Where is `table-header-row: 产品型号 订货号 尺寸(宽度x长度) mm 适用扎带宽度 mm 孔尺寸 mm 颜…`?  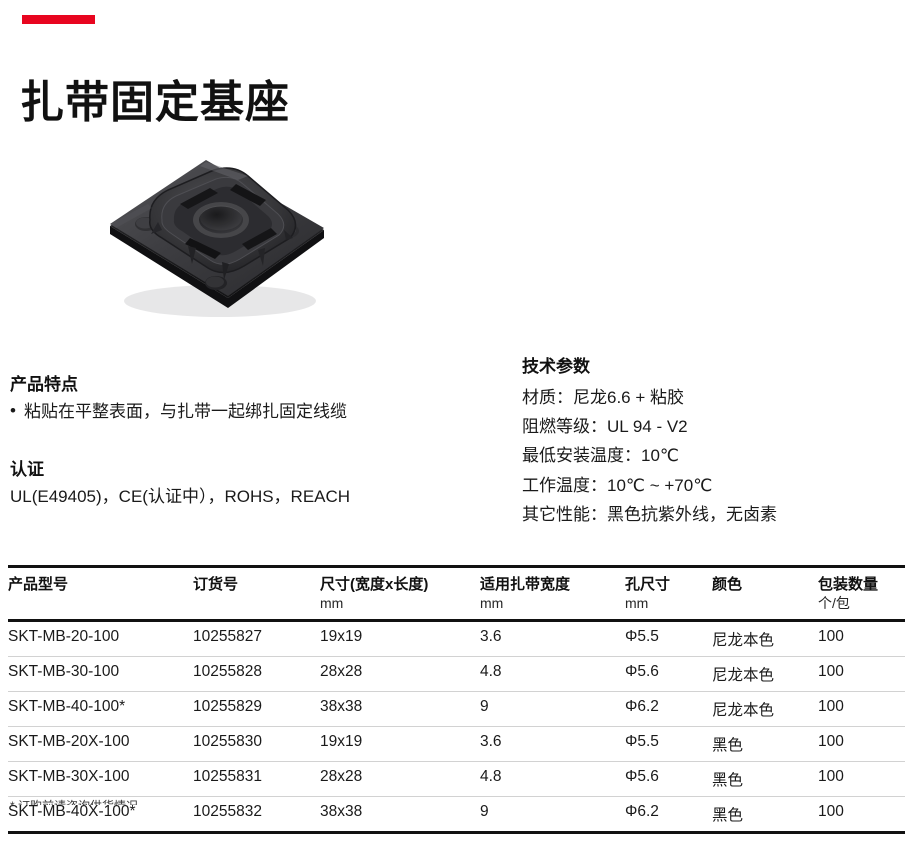 table-header-row: 产品型号 订货号 尺寸(宽度x长度) mm 适用扎带宽度 mm 孔尺寸 mm 颜… is located at coordinates (456, 593).